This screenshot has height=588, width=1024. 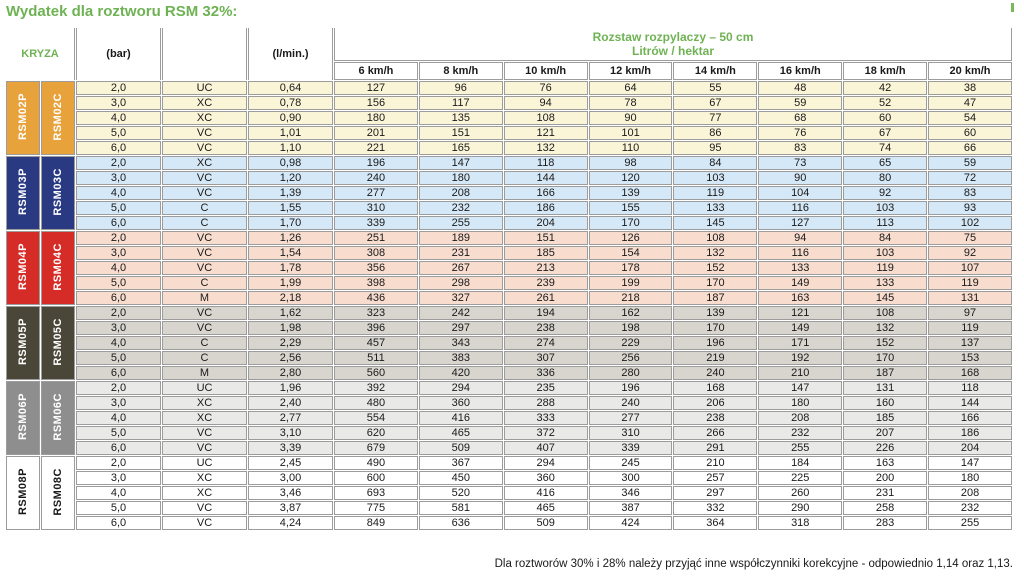 What do you see at coordinates (205, 343) in the screenshot?
I see `cell-nozzle-type: C` at bounding box center [205, 343].